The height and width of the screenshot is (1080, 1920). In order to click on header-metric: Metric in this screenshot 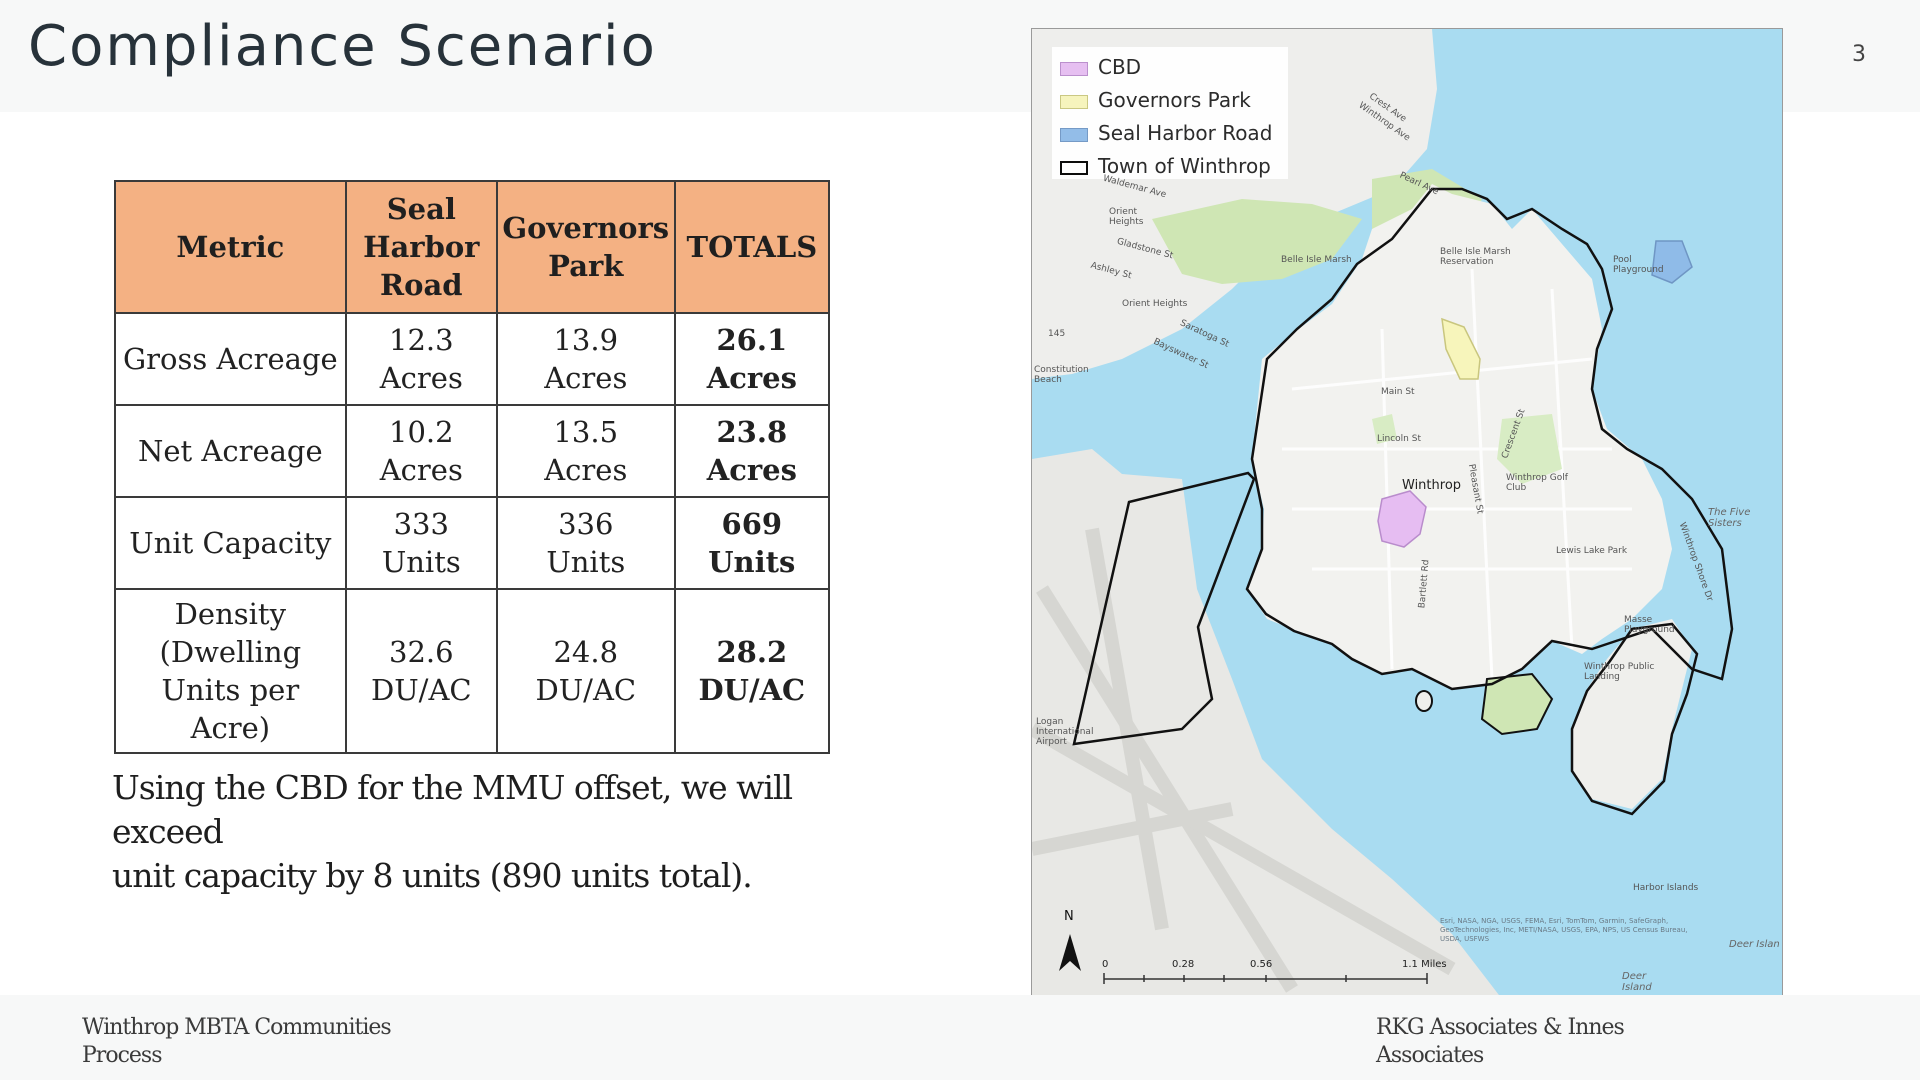, I will do `click(230, 247)`.